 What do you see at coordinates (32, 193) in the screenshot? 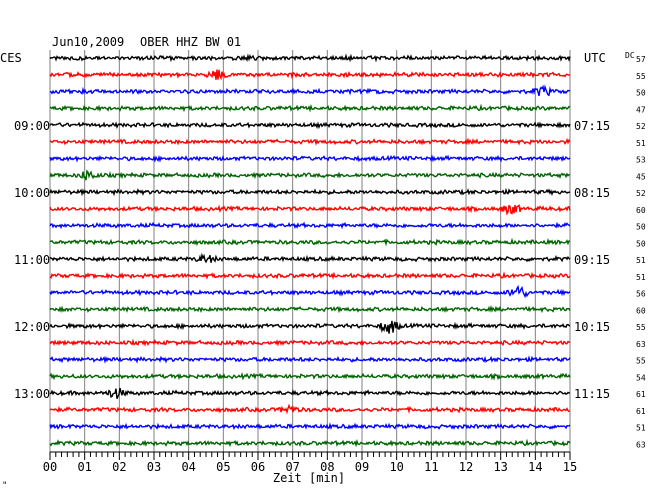
I see `left-time-label: 10:00` at bounding box center [32, 193].